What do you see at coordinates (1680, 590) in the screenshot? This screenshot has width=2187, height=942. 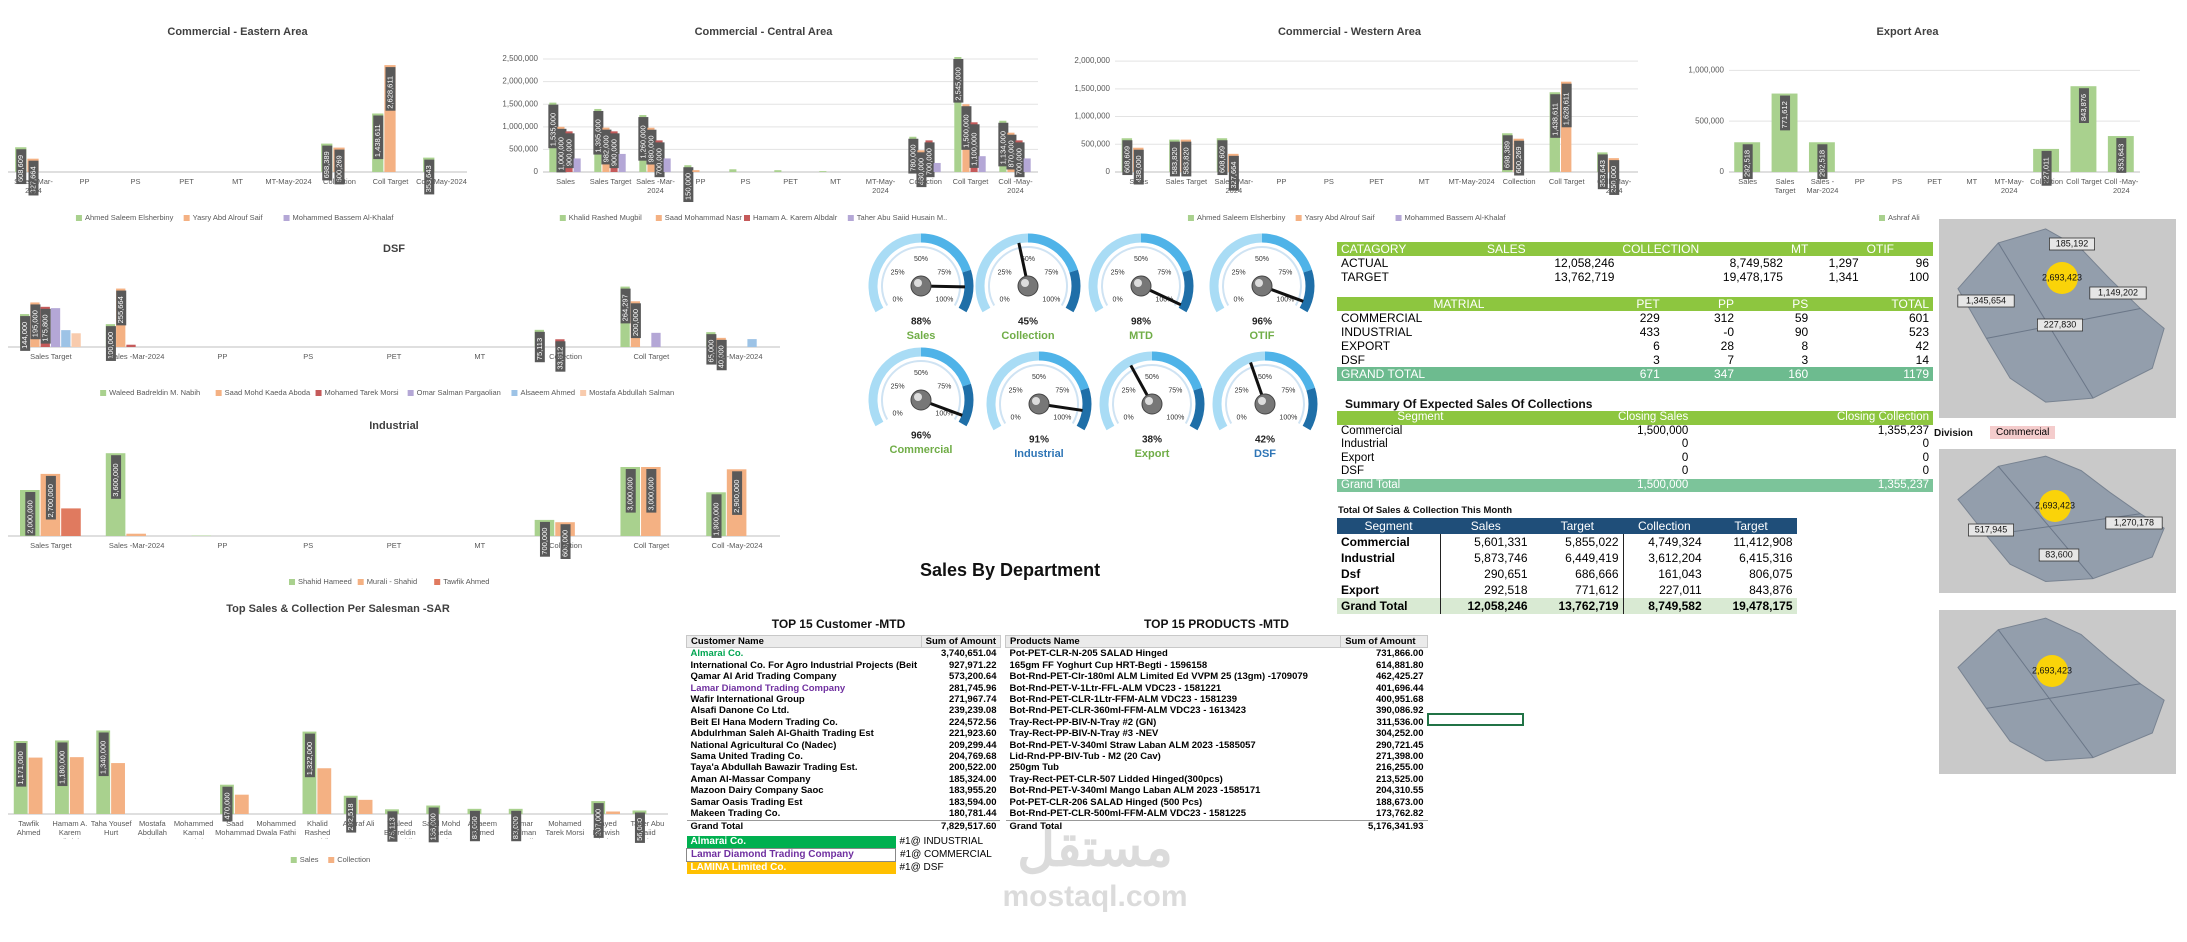 I see `table-cell: 227,011` at bounding box center [1680, 590].